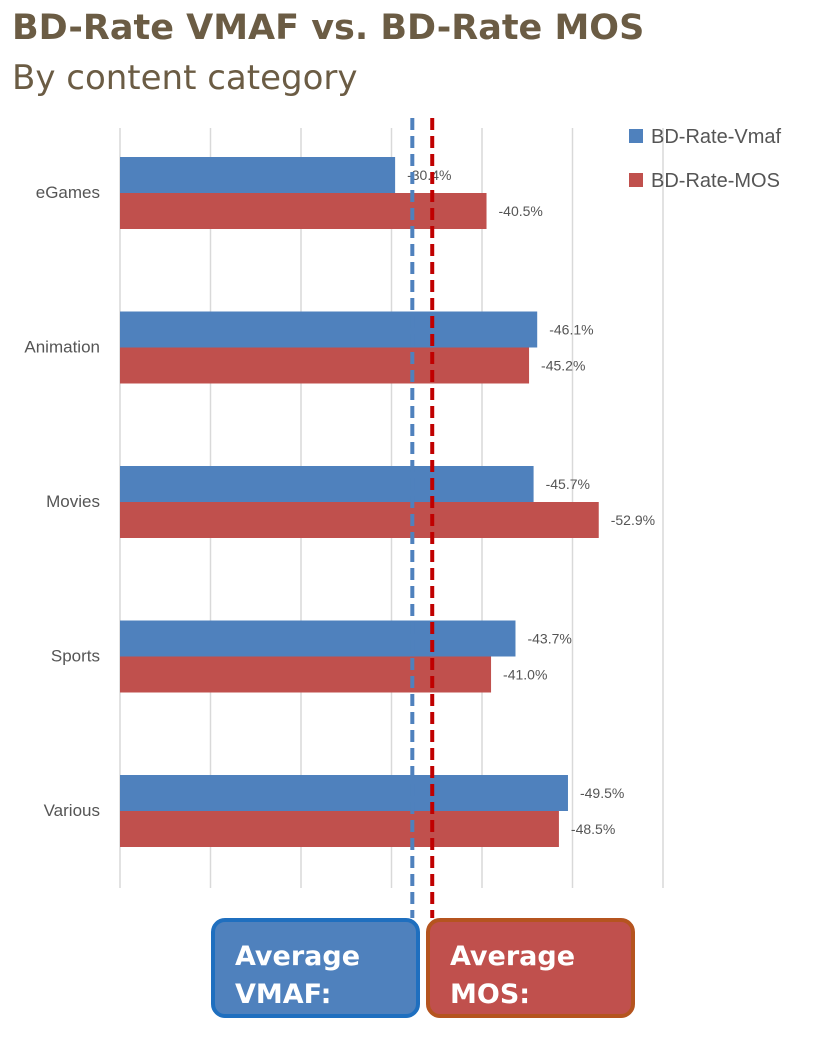 Image resolution: width=823 pixels, height=1052 pixels. What do you see at coordinates (716, 137) in the screenshot?
I see `legend-label: BD-Rate-Vmaf` at bounding box center [716, 137].